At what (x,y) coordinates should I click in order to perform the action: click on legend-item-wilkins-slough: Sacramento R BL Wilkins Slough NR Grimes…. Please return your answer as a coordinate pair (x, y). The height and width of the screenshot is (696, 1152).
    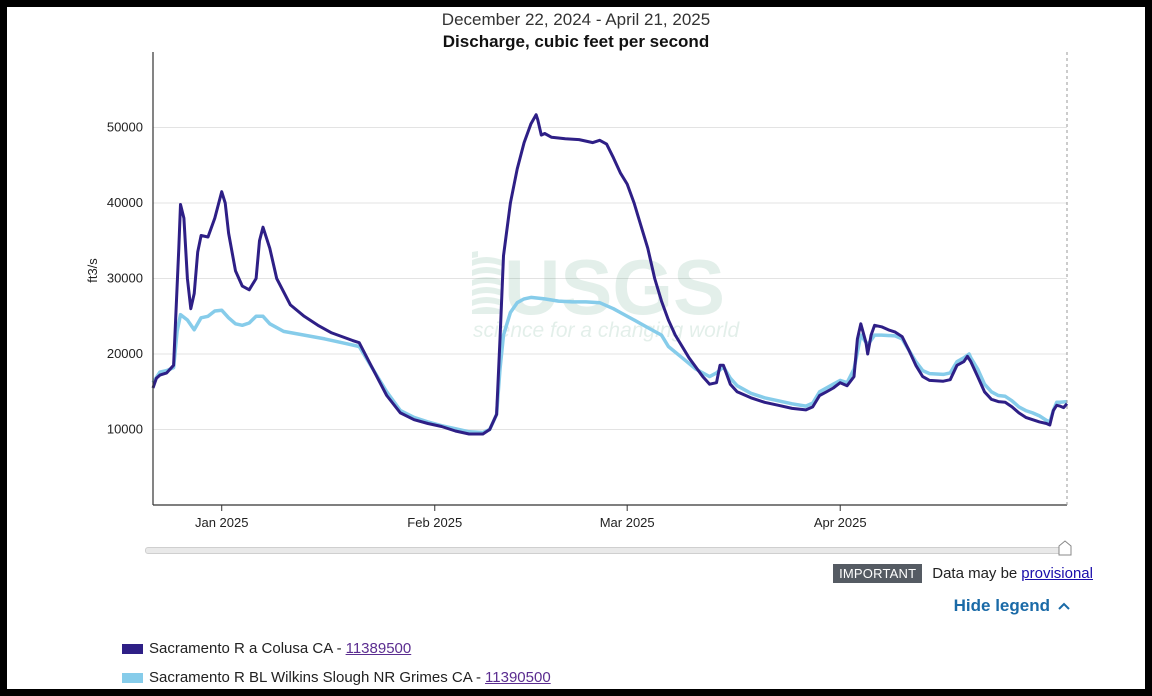
    Looking at the image, I should click on (336, 677).